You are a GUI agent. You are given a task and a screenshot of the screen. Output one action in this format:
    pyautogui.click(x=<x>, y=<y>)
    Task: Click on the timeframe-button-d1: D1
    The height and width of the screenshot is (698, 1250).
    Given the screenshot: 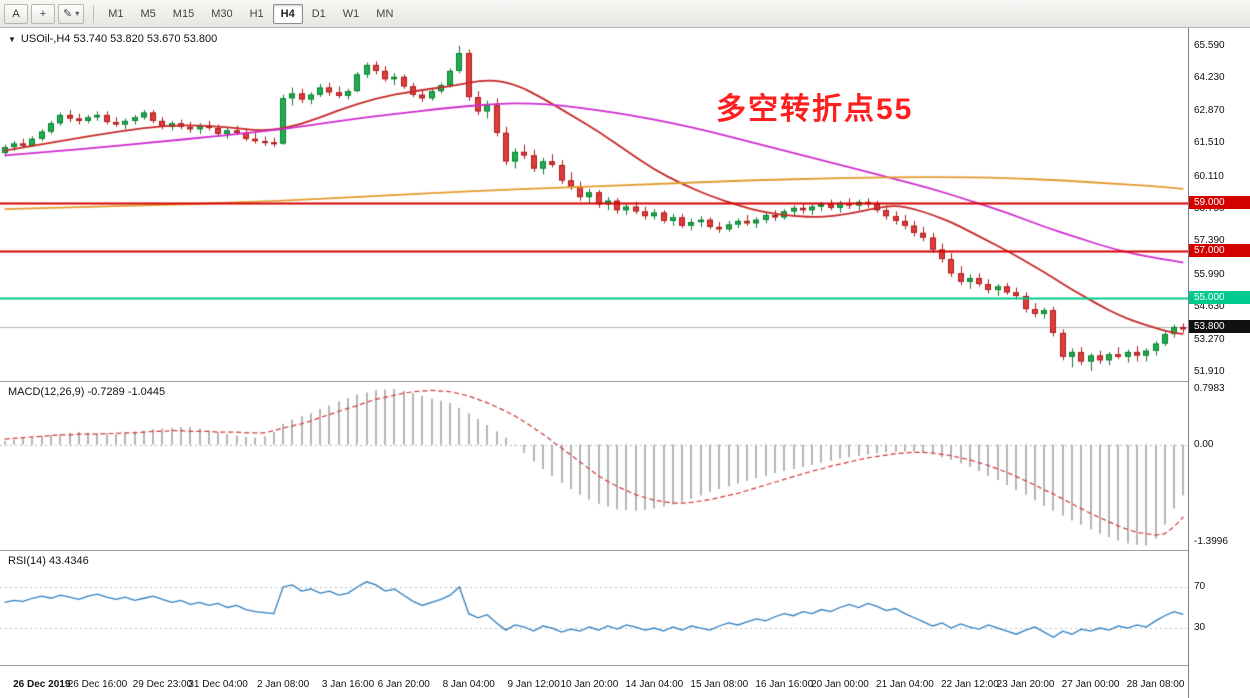 What is the action you would take?
    pyautogui.click(x=318, y=13)
    